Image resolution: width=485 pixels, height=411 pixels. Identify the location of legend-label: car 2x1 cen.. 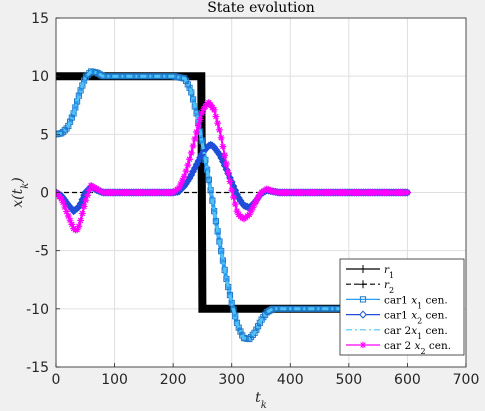
(416, 333).